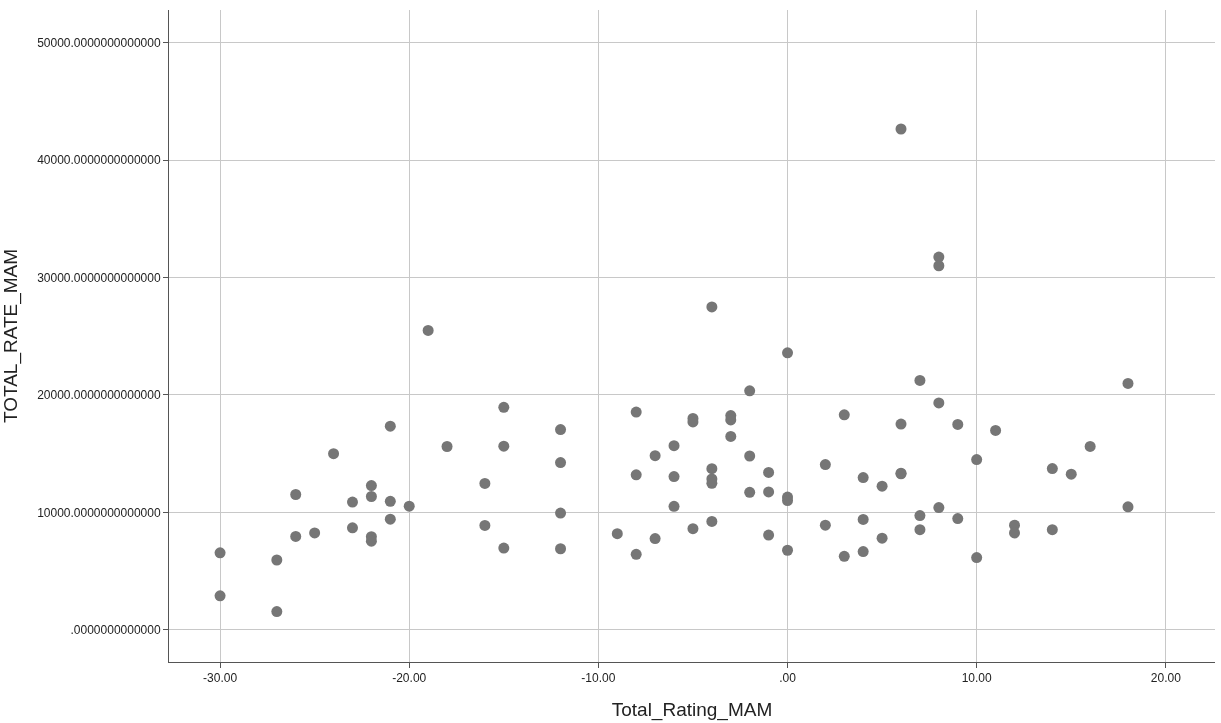 The width and height of the screenshot is (1221, 723). What do you see at coordinates (99, 395) in the screenshot?
I see `y-tick-label: 20000.0000000000000` at bounding box center [99, 395].